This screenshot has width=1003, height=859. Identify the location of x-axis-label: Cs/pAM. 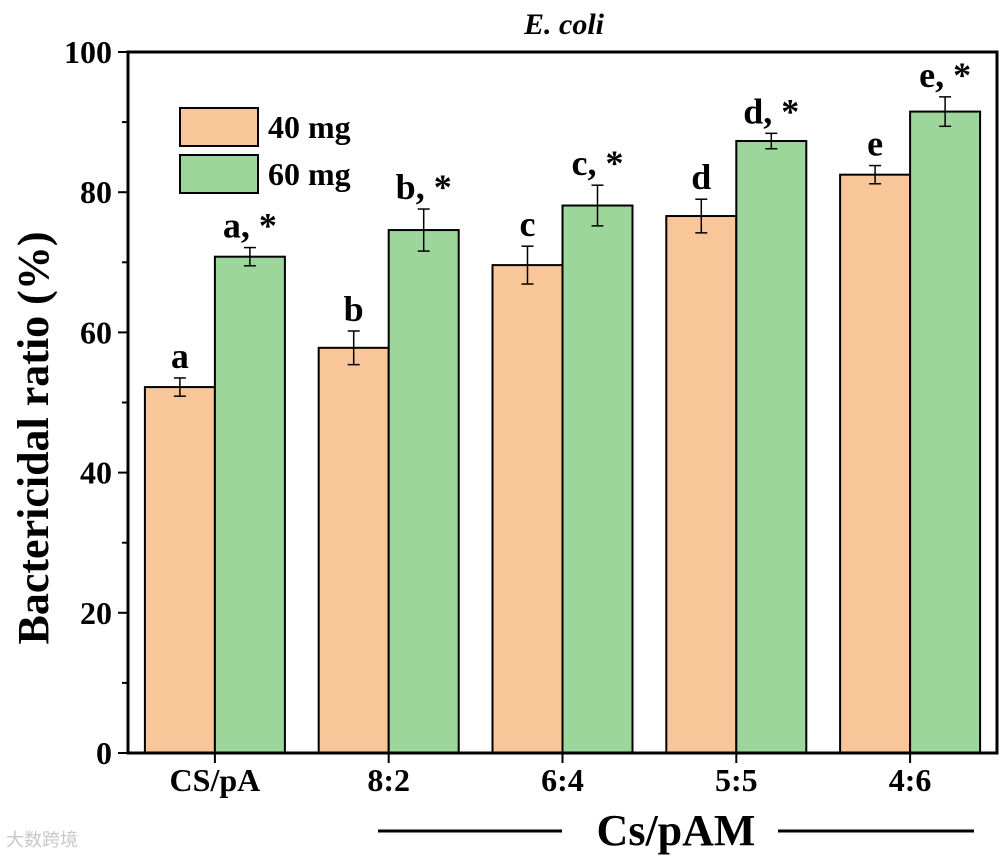
(676, 830).